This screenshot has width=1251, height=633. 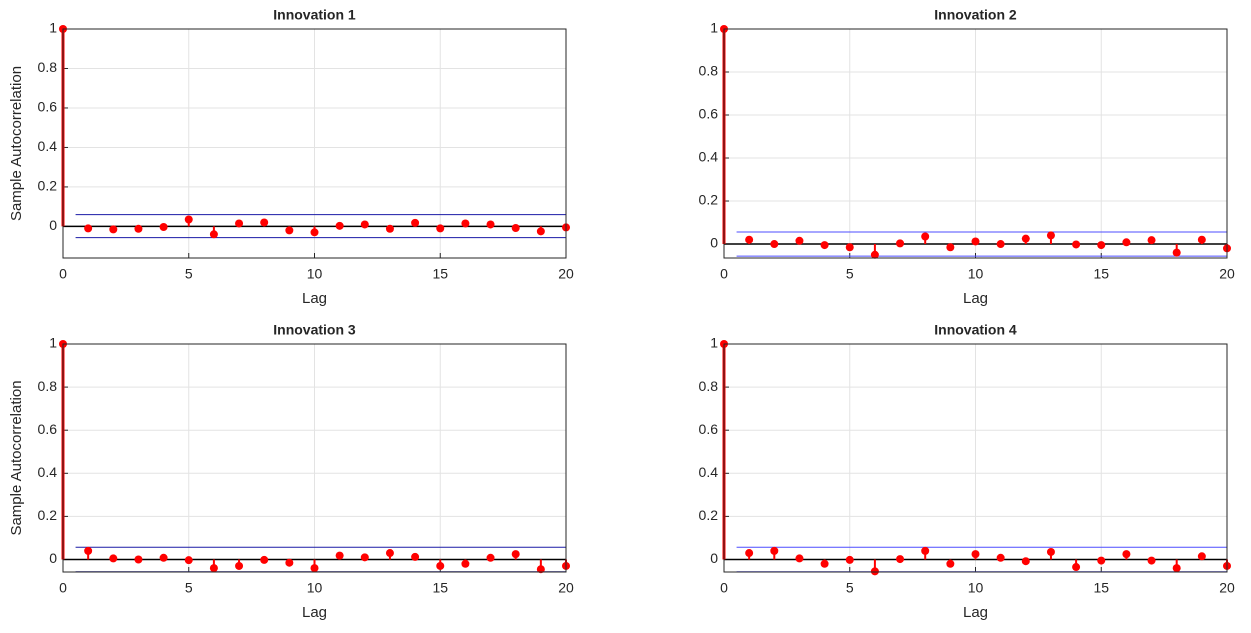 I want to click on chart-title: Innovation 2, so click(x=975, y=15).